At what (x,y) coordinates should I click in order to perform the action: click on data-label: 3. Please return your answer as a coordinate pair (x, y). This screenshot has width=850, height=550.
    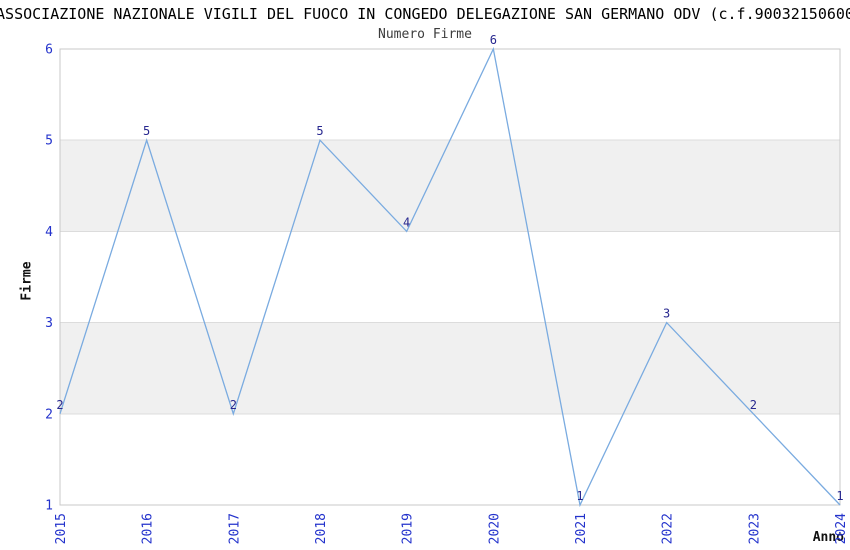
    Looking at the image, I should click on (666, 314).